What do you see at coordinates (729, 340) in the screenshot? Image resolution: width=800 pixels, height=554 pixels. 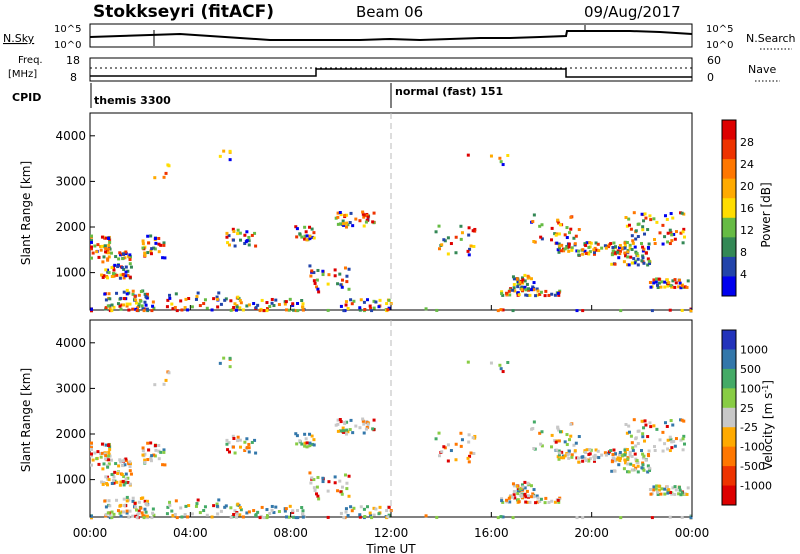 I see `colorbar-swatch` at bounding box center [729, 340].